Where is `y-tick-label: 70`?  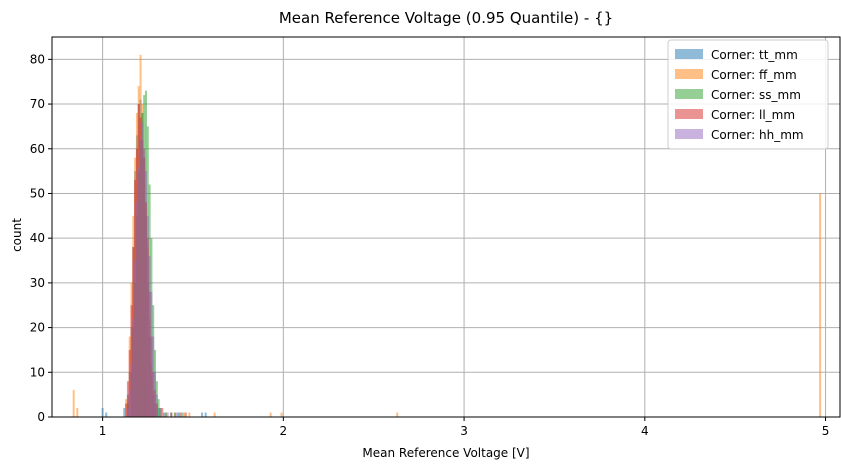 y-tick-label: 70 is located at coordinates (37, 104).